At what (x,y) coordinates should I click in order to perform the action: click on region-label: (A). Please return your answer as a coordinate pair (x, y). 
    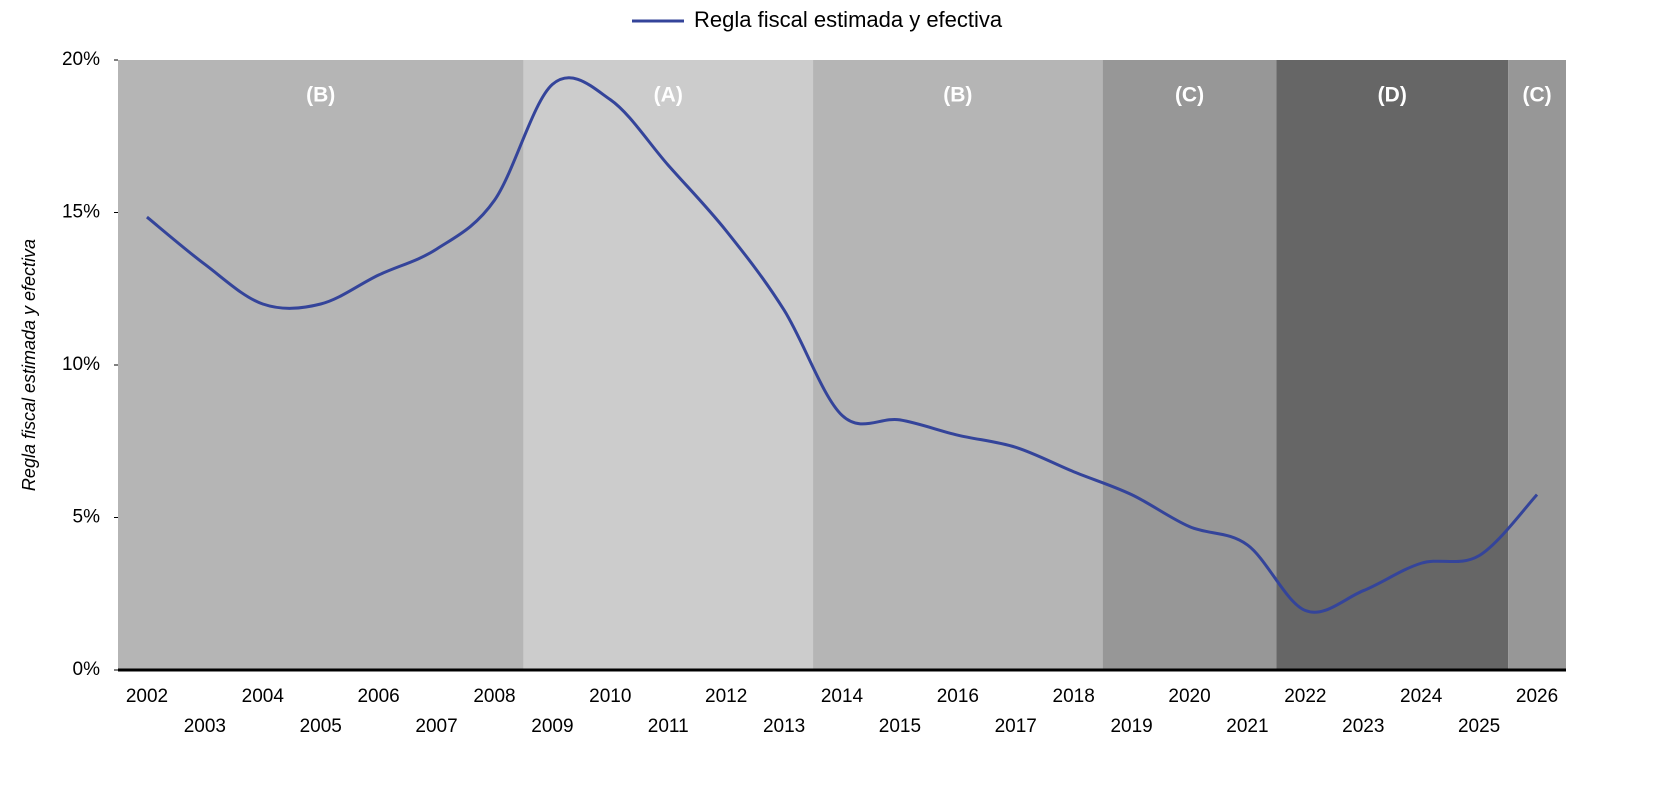
    Looking at the image, I should click on (668, 95).